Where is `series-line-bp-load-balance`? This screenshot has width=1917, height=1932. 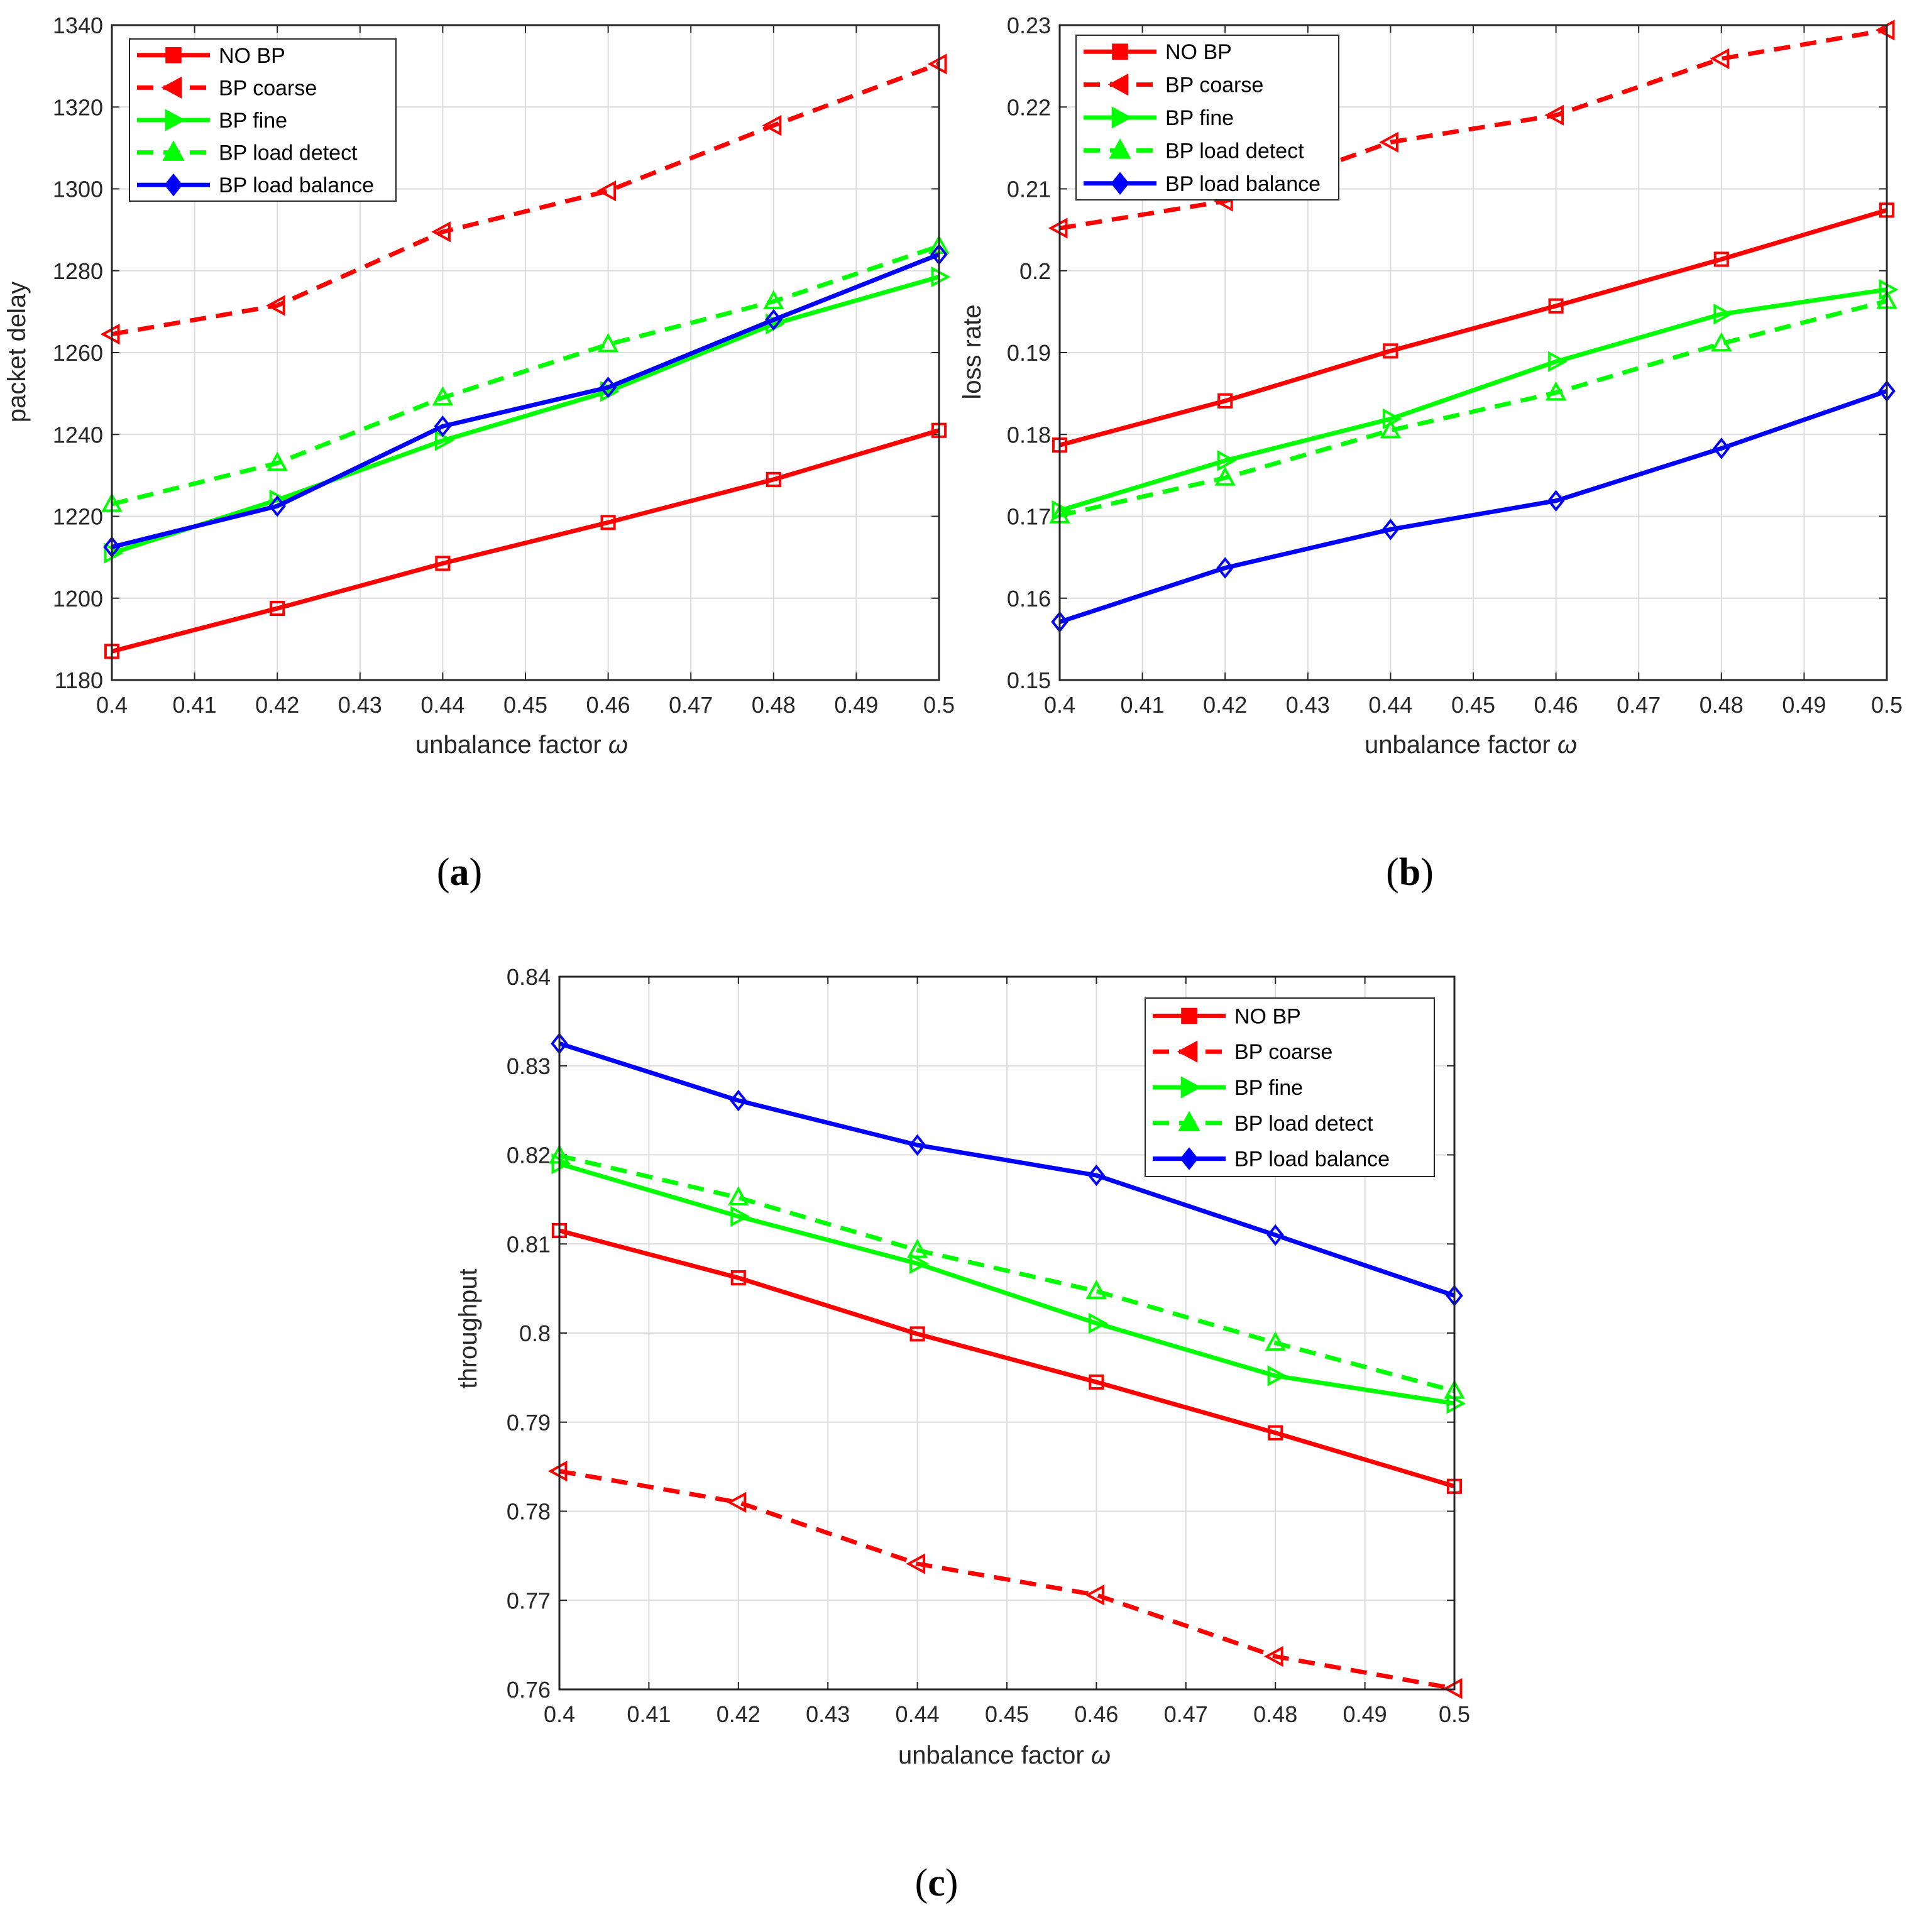 series-line-bp-load-balance is located at coordinates (1473, 506).